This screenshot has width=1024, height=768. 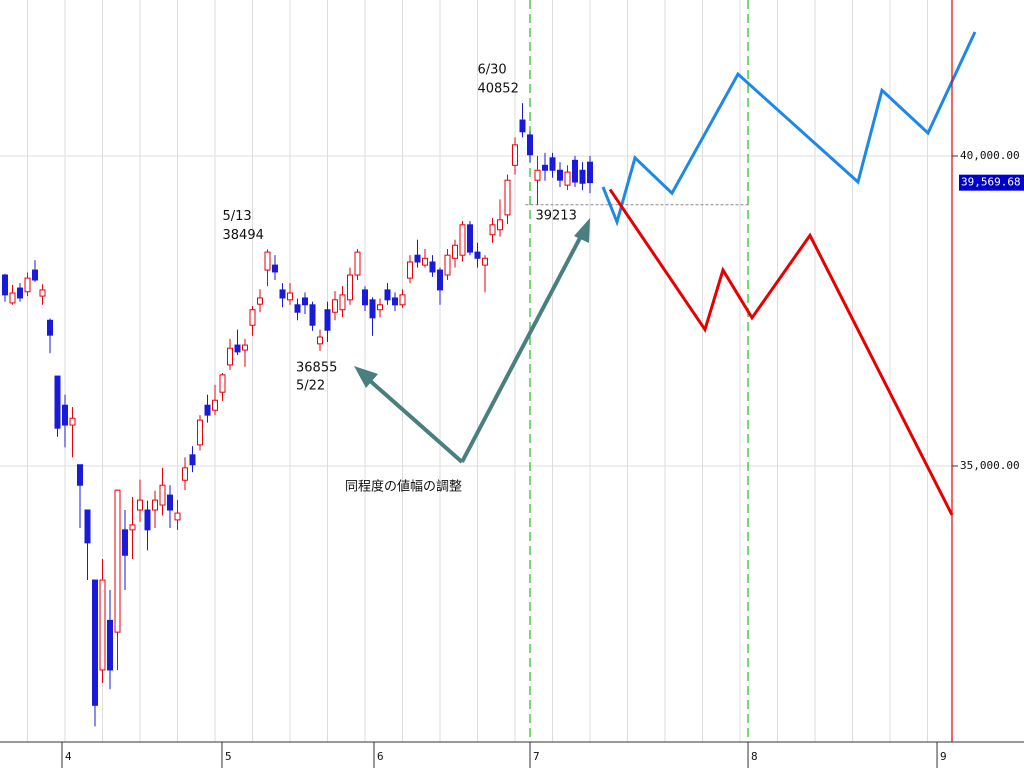 What do you see at coordinates (990, 155) in the screenshot?
I see `y-tick-label: 40,000.00` at bounding box center [990, 155].